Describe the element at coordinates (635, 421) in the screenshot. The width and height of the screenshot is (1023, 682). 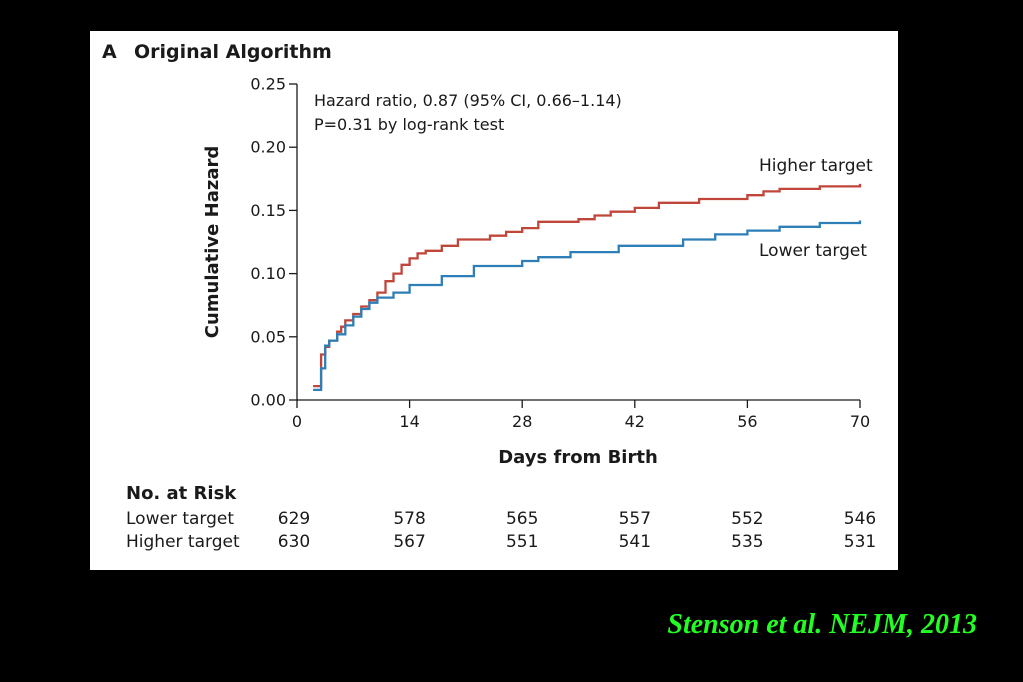
I see `x-tick-label: 42` at that location.